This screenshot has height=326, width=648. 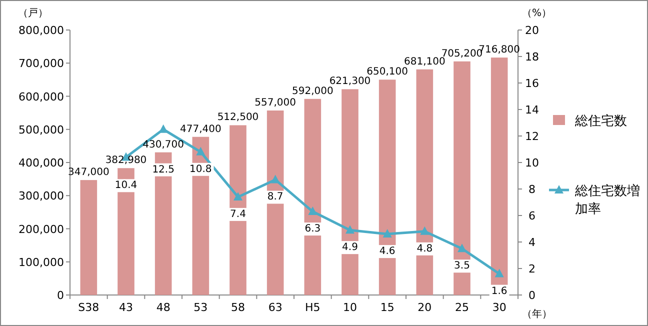 I want to click on y2-tick-label: 12, so click(x=532, y=136).